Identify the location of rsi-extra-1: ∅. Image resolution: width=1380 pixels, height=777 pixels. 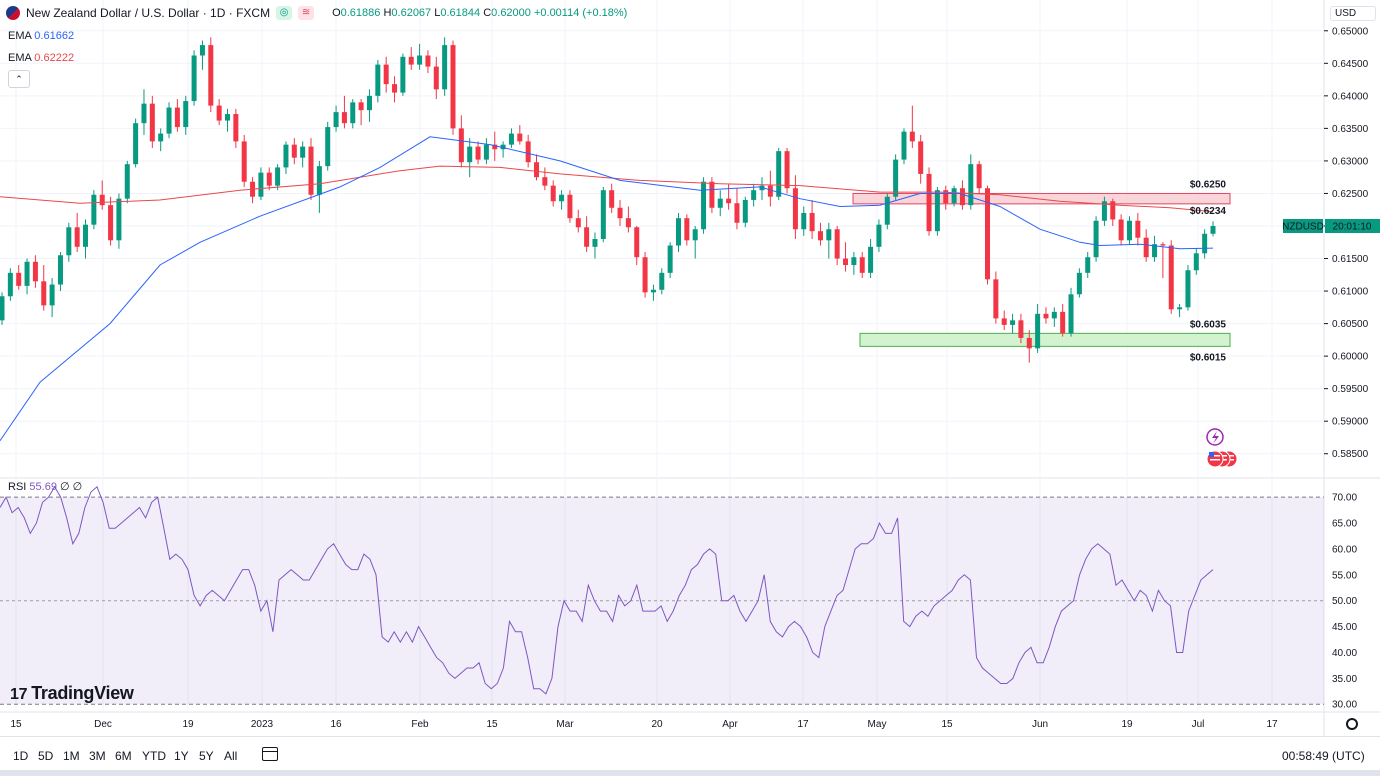
(65, 487).